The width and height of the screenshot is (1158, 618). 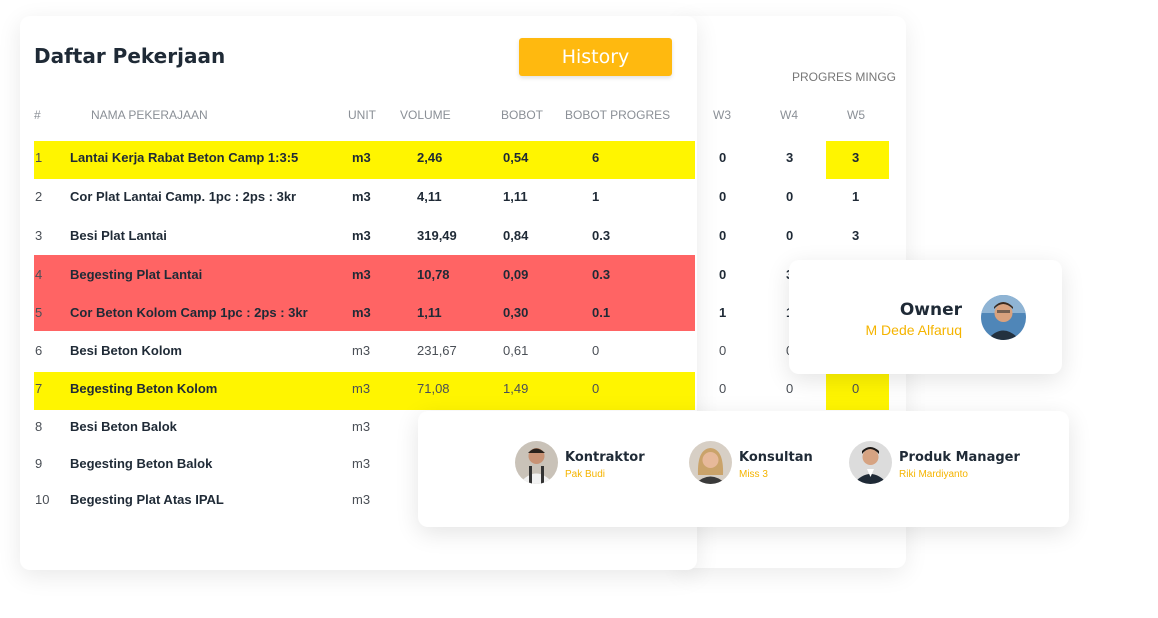 What do you see at coordinates (39, 350) in the screenshot?
I see `cell-num: 6` at bounding box center [39, 350].